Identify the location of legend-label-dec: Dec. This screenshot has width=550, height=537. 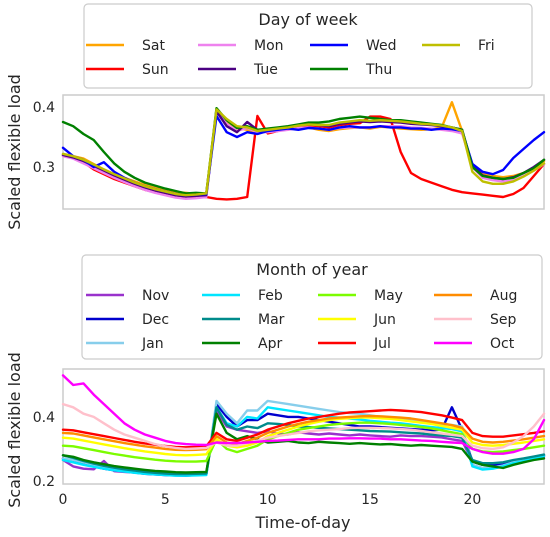
(155, 320).